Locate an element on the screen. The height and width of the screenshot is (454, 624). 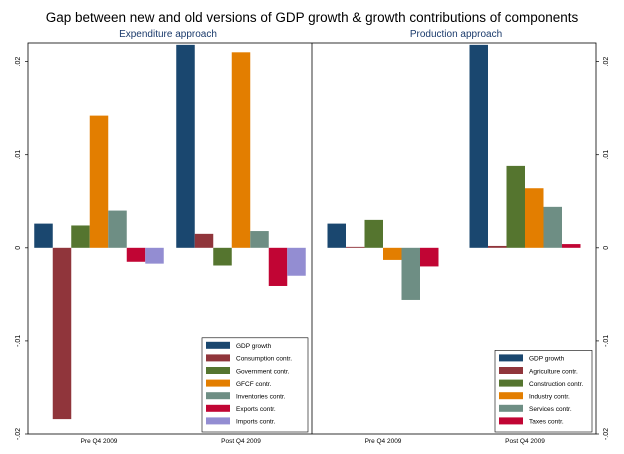
legend-label: Consumption contr. is located at coordinates (264, 359).